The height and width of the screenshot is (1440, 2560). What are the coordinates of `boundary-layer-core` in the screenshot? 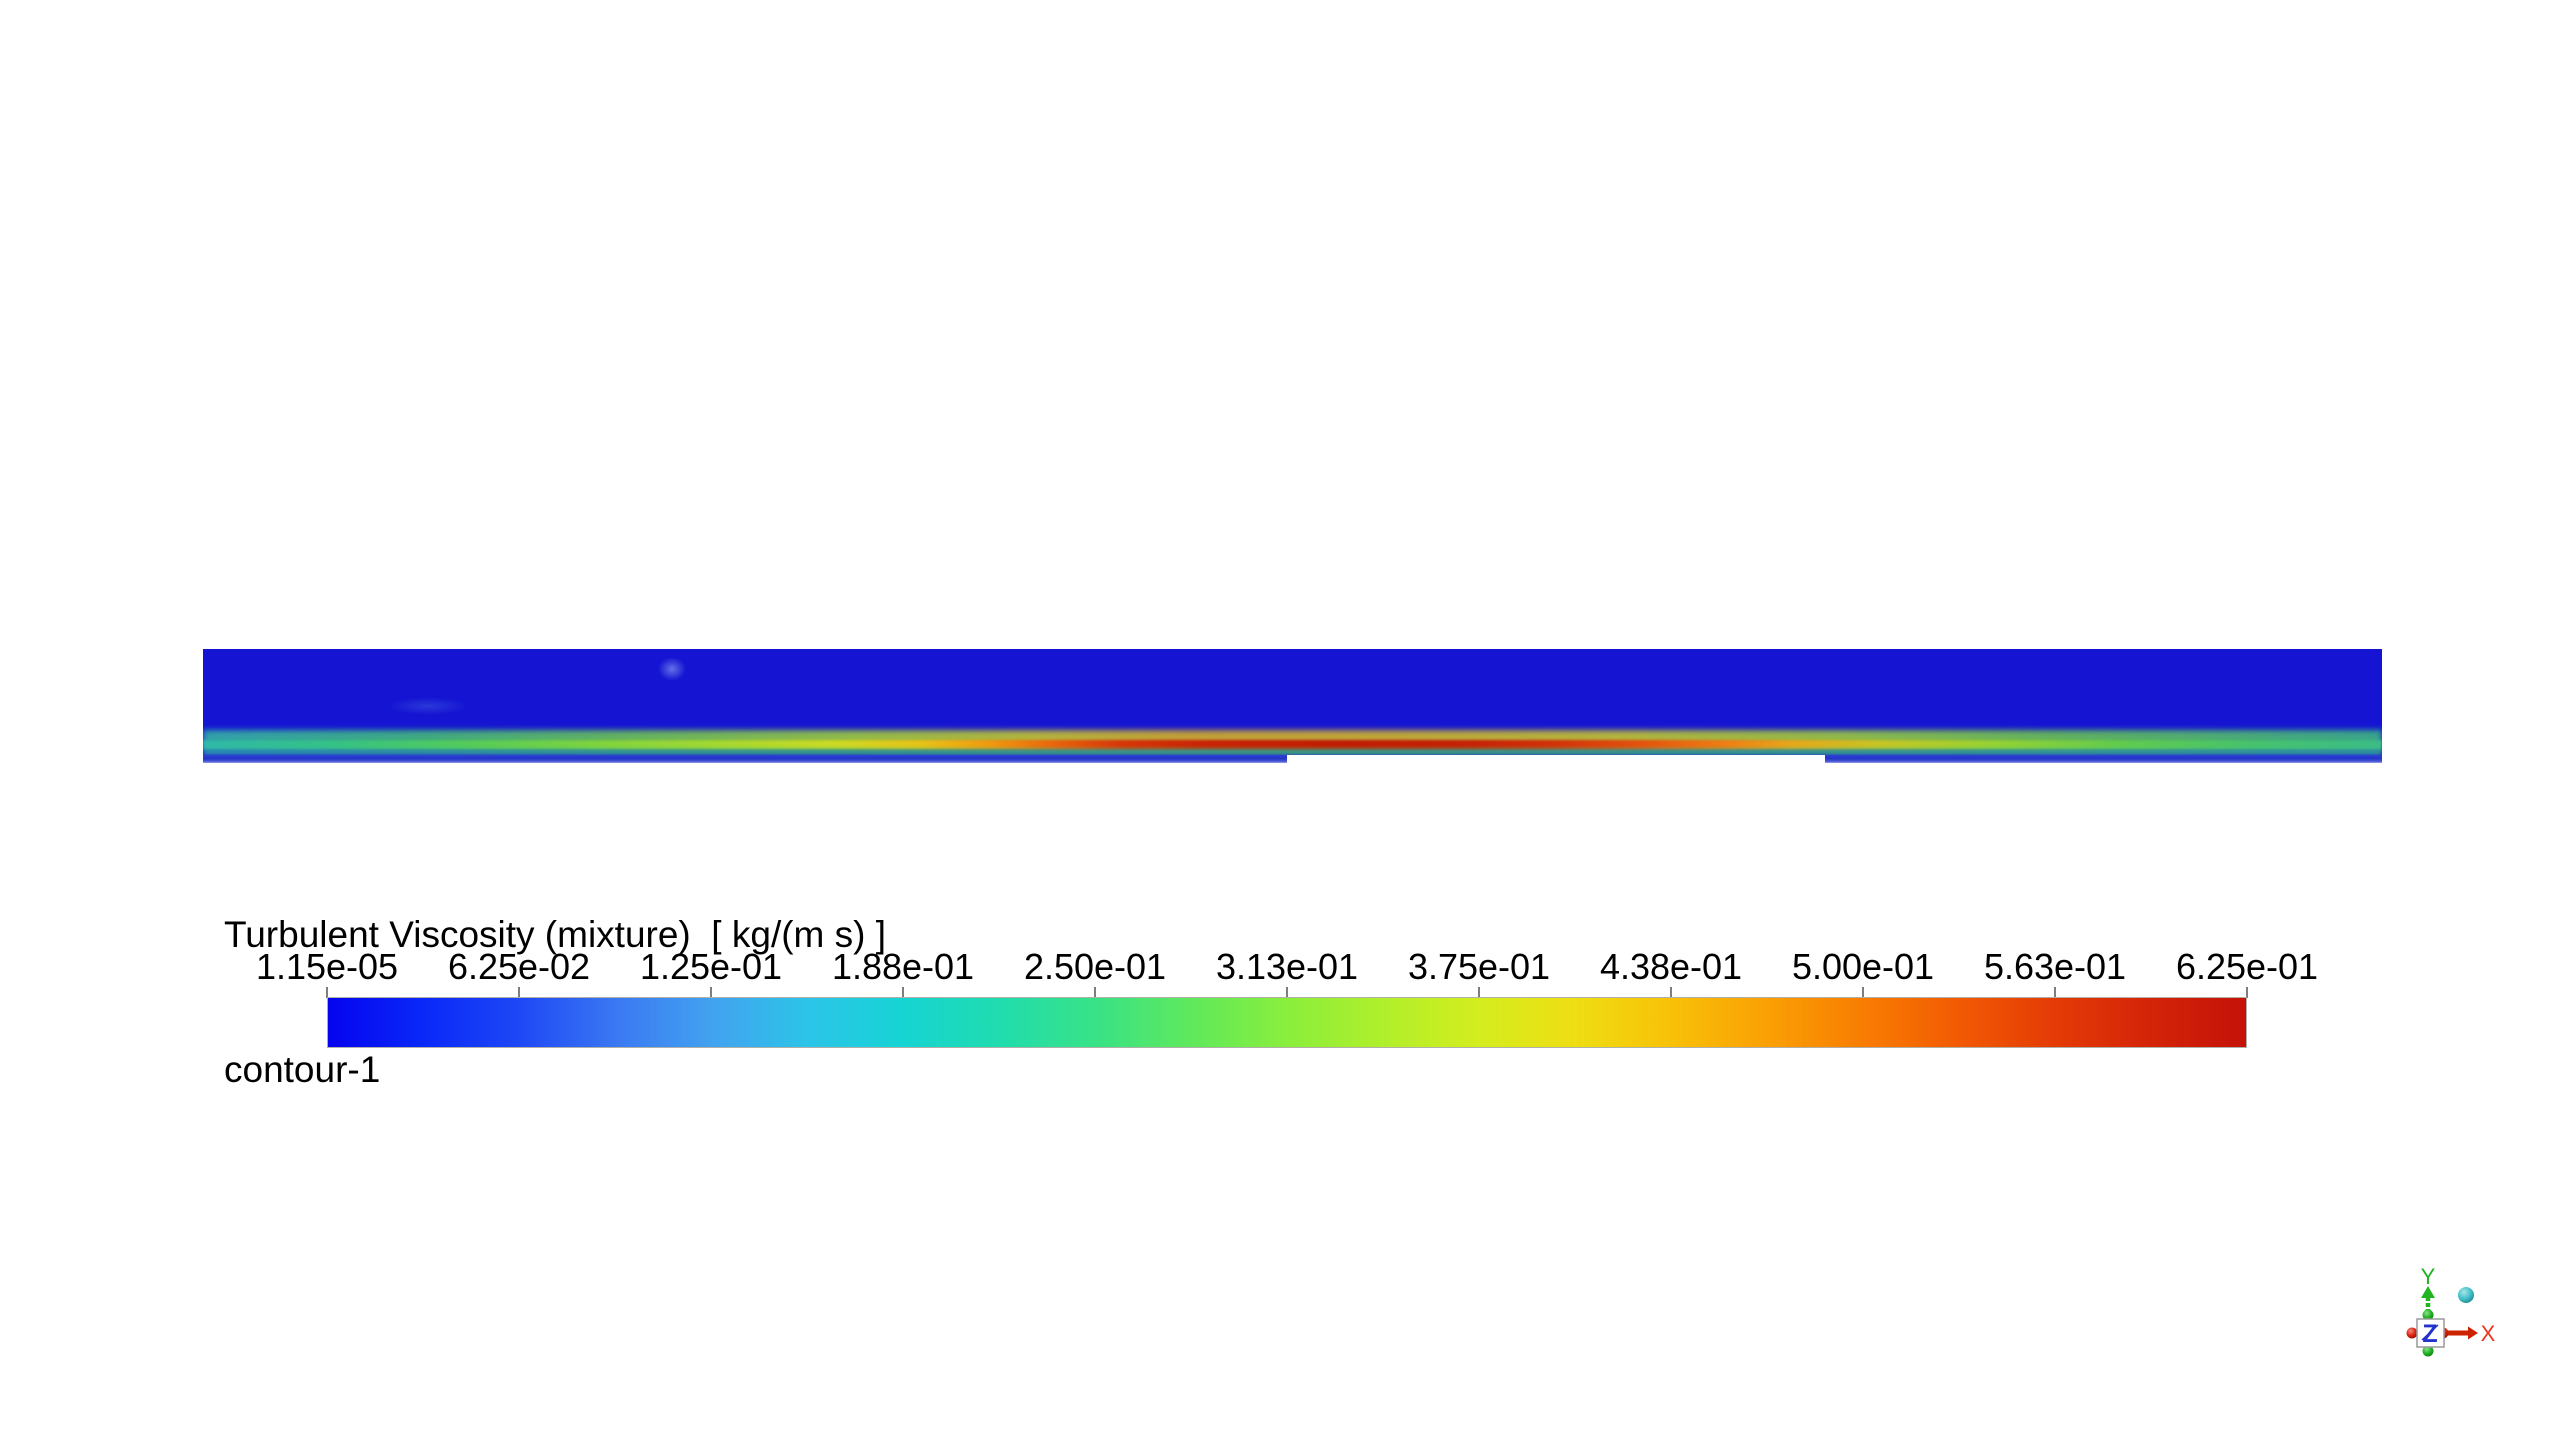 It's located at (1292, 745).